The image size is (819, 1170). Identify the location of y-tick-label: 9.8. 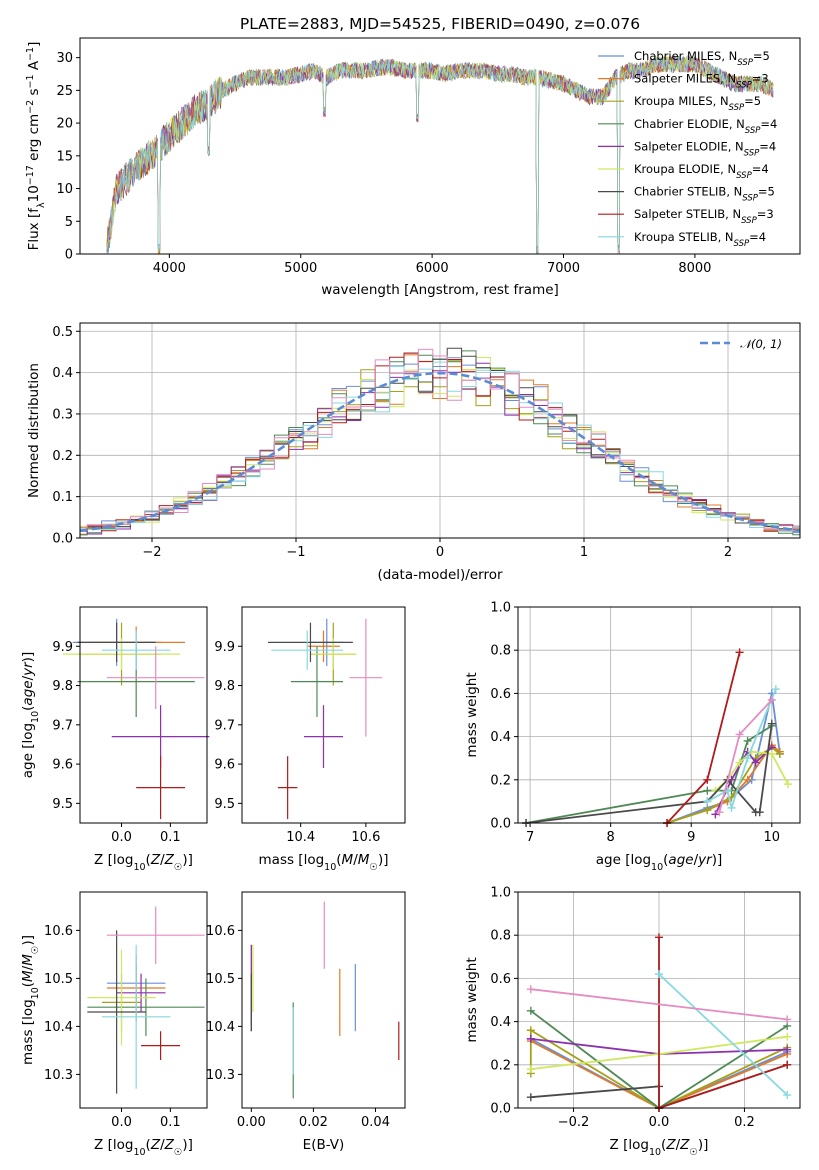
(62, 686).